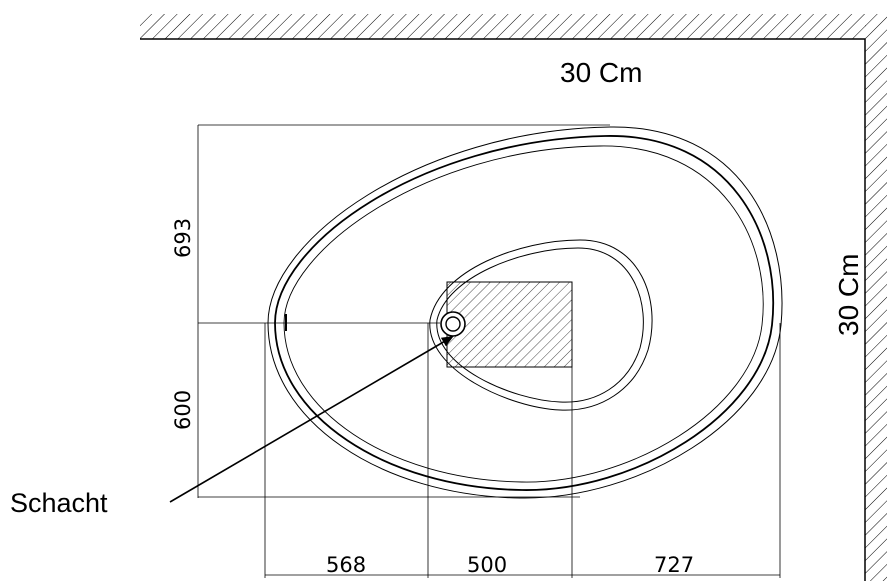 The image size is (887, 581). What do you see at coordinates (311, 419) in the screenshot?
I see `drain-leader-arrow` at bounding box center [311, 419].